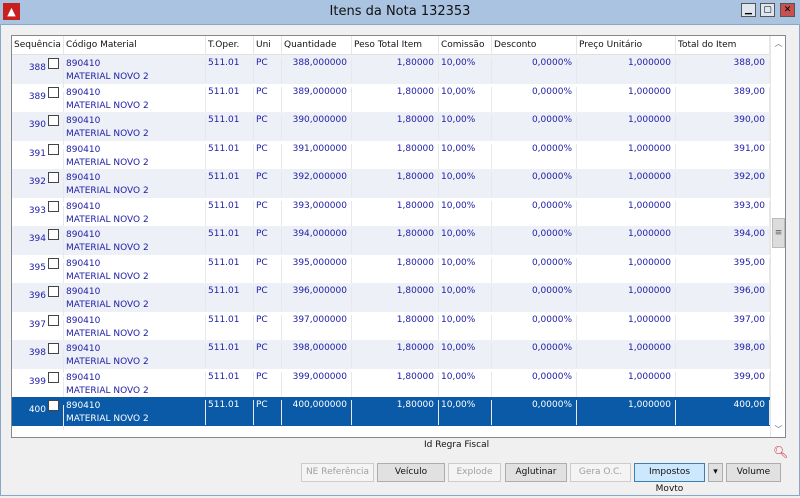 The image size is (800, 498). Describe the element at coordinates (317, 45) in the screenshot. I see `column-header: Quantidade` at that location.